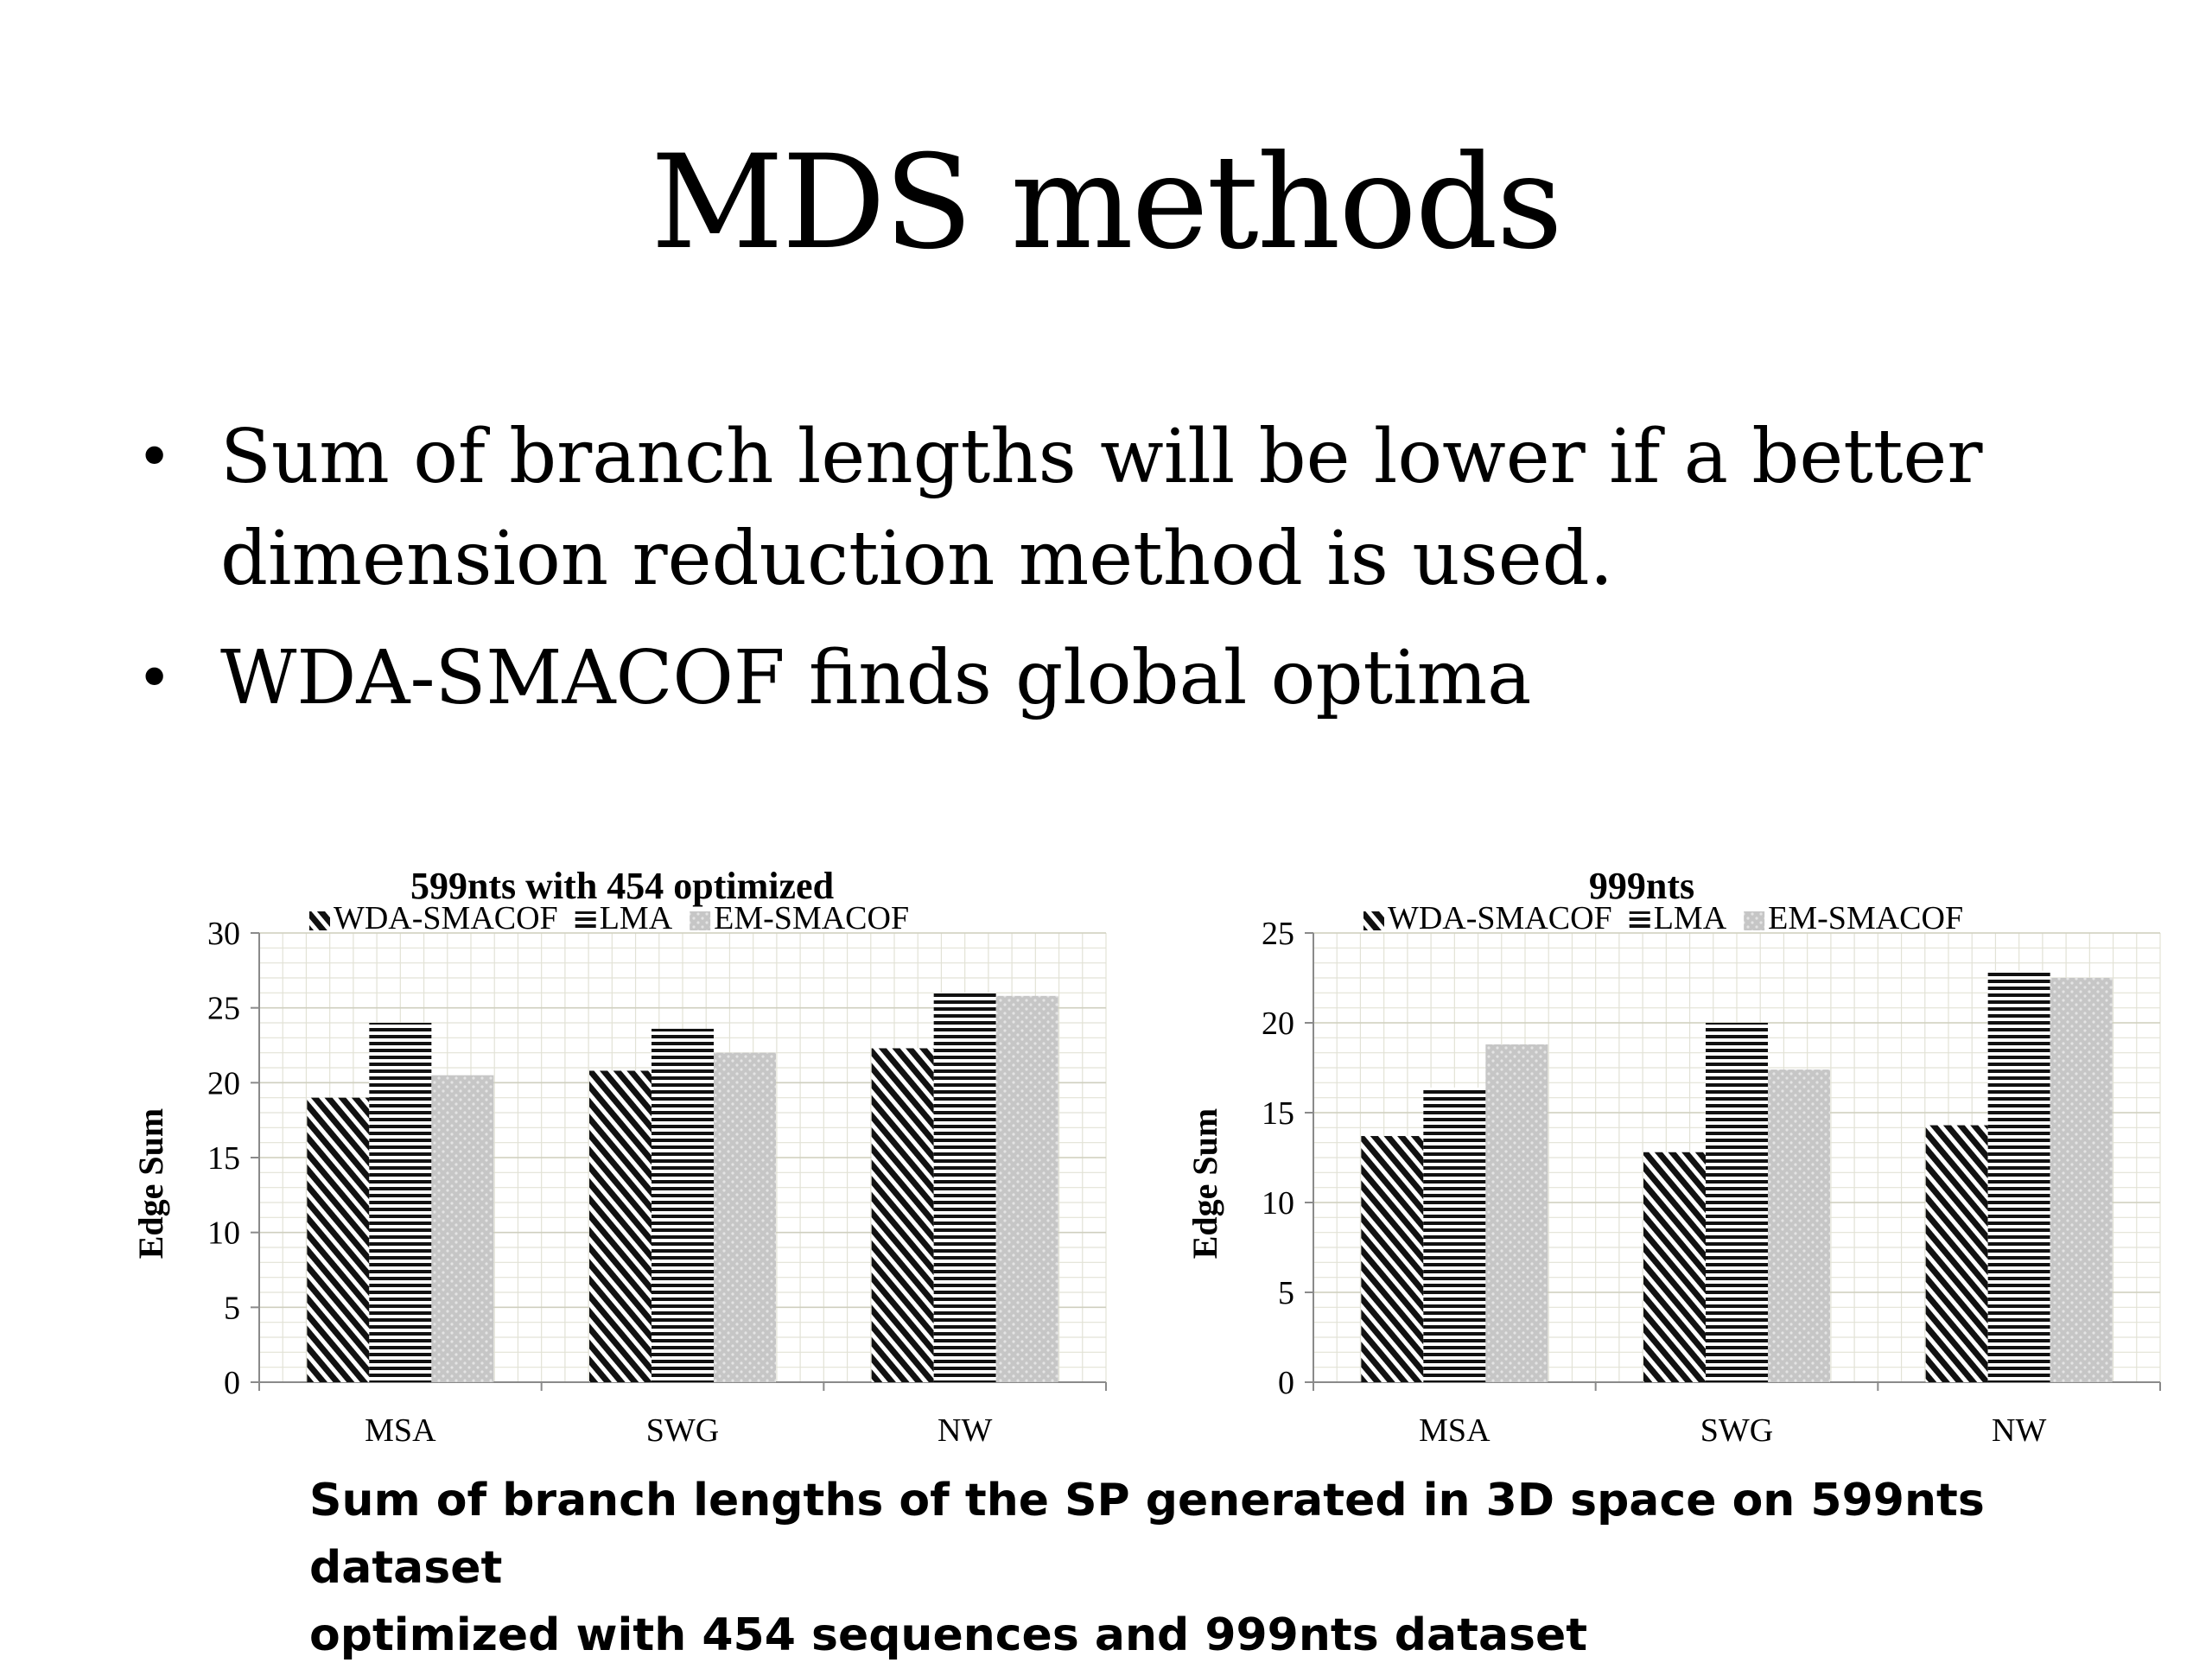 The height and width of the screenshot is (1669, 2212). Describe the element at coordinates (622, 886) in the screenshot. I see `chart-title: 599nts with 454 optimized` at that location.